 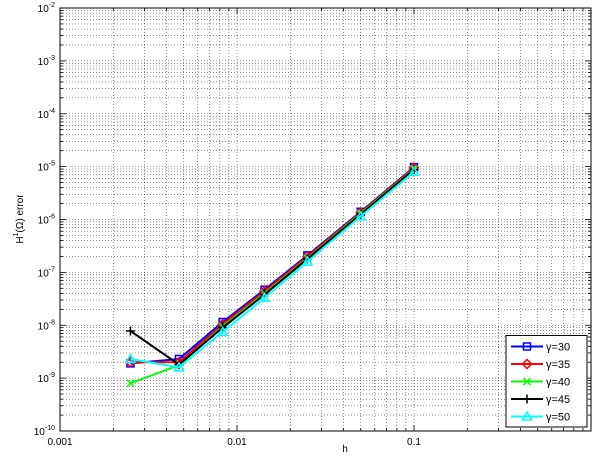 I want to click on y-tick-label: 10⁻¹⁰, so click(x=44, y=431).